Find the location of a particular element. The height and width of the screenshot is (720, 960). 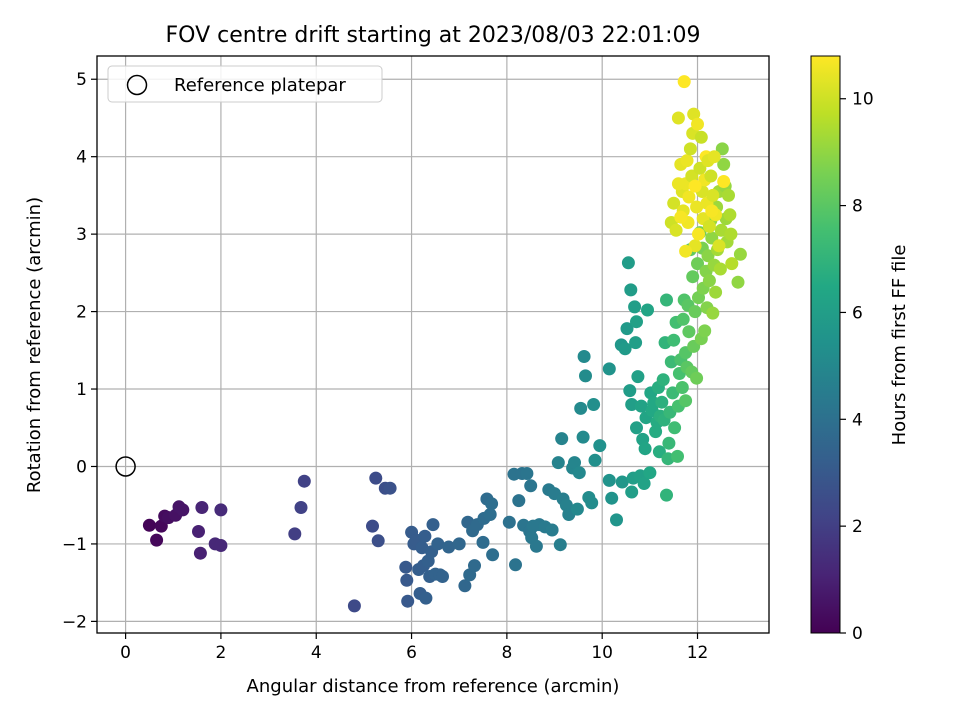

y-tick-label: 1 is located at coordinates (81, 390).